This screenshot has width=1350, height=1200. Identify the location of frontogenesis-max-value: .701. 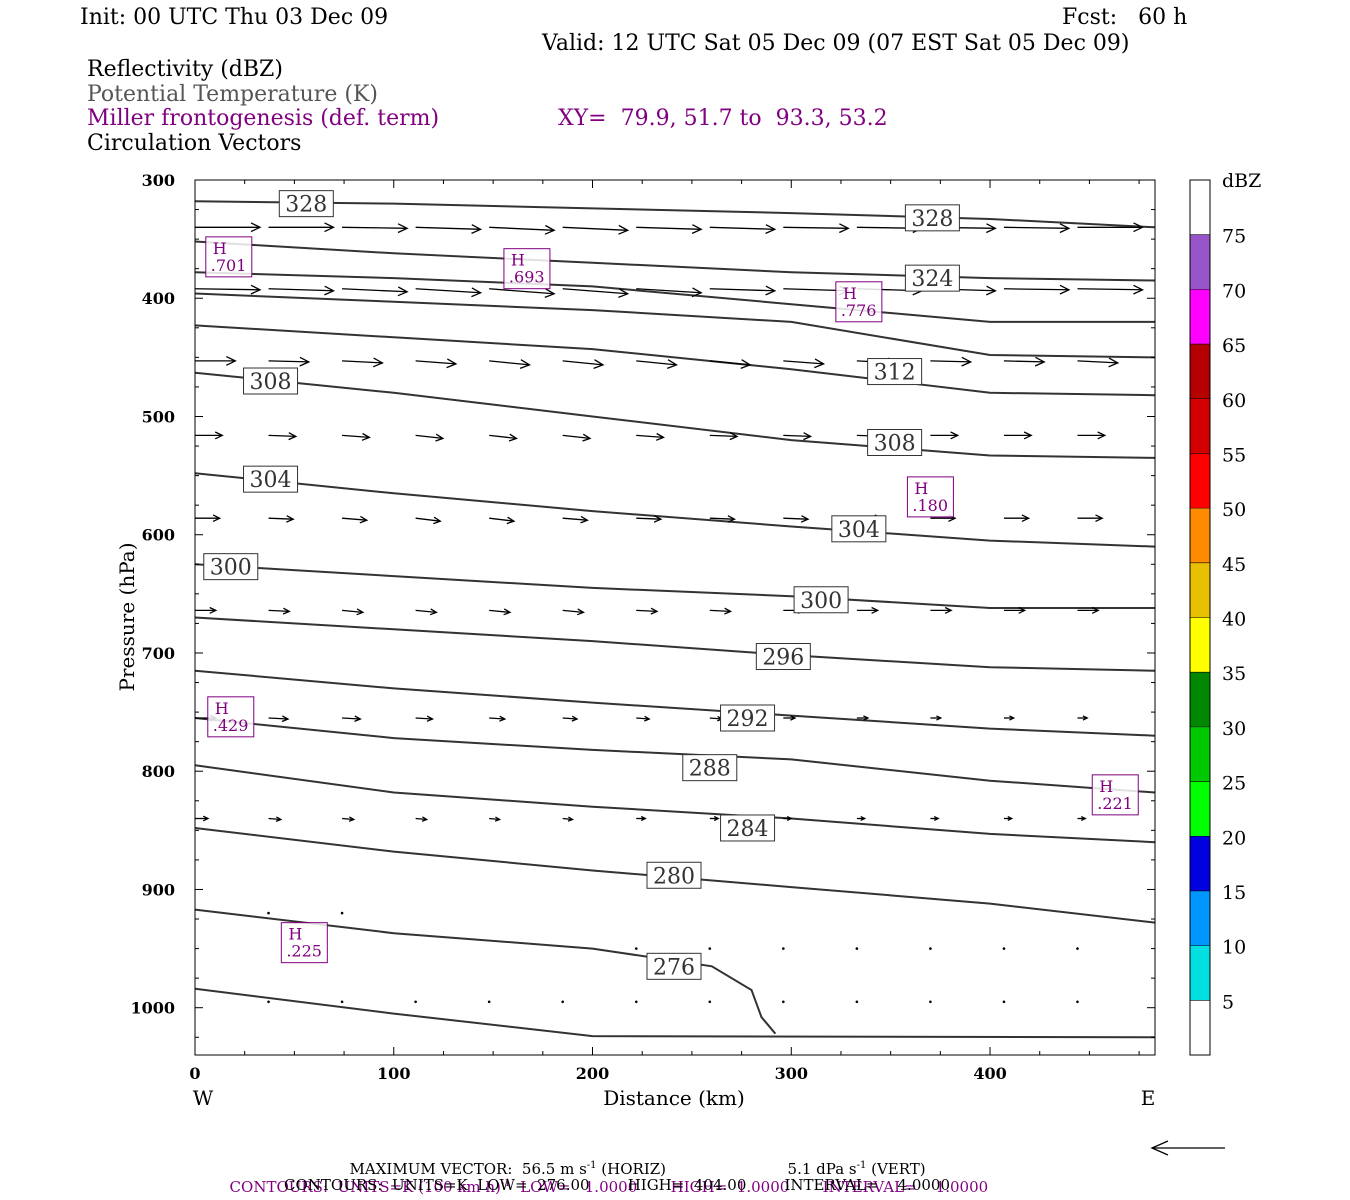
(229, 265).